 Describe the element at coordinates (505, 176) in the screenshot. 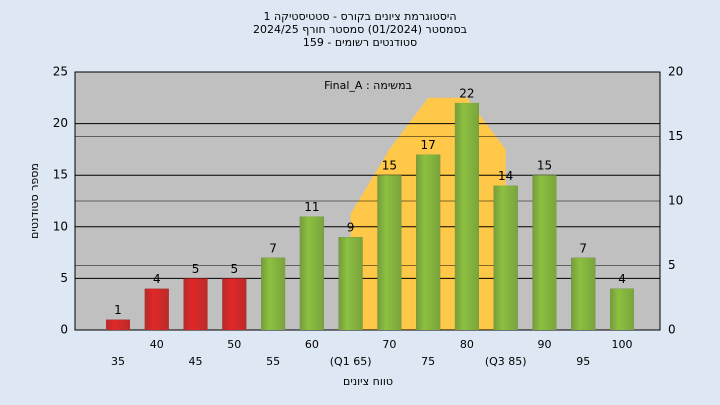

I see `value-label: 14` at that location.